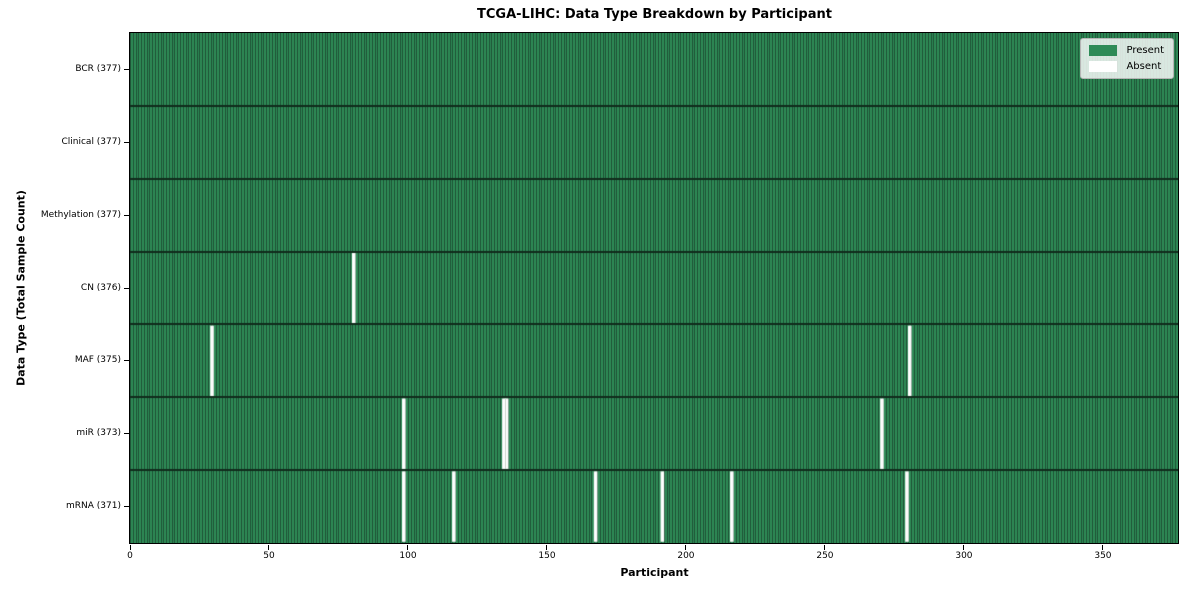  What do you see at coordinates (269, 556) in the screenshot?
I see `x-tick-label: 50` at bounding box center [269, 556].